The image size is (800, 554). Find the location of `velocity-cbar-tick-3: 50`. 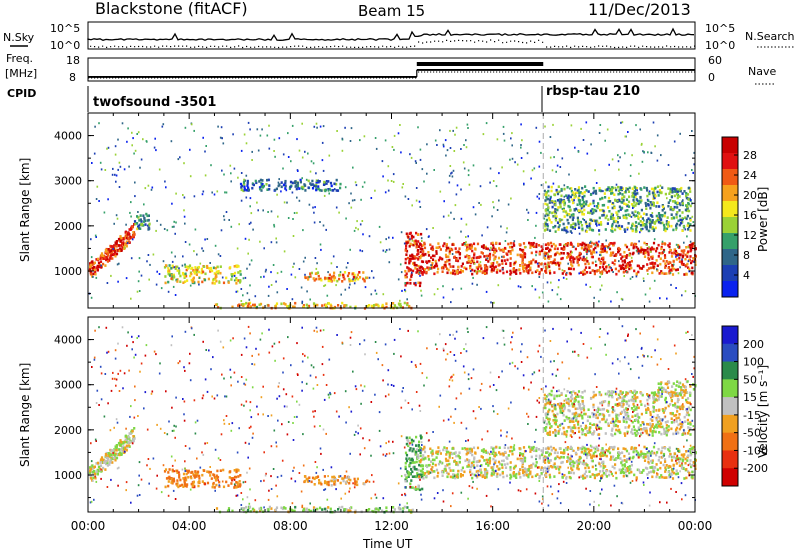

velocity-cbar-tick-3: 50 is located at coordinates (750, 379).